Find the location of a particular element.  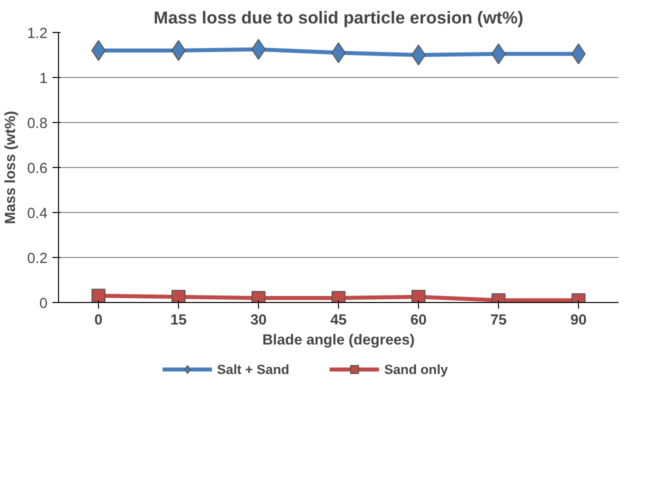

y-tick-label: 0.4 is located at coordinates (37, 214).